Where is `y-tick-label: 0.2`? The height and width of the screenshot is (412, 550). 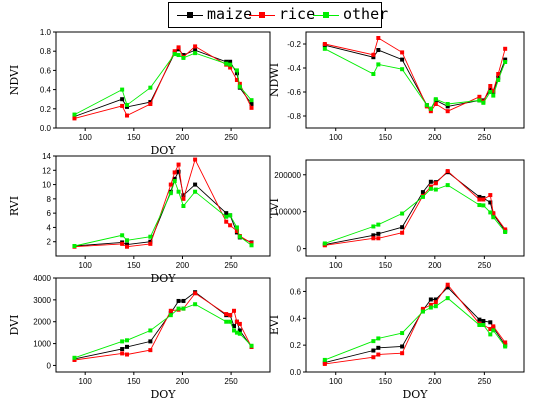
y-tick-label: 0.2 is located at coordinates (46, 109).